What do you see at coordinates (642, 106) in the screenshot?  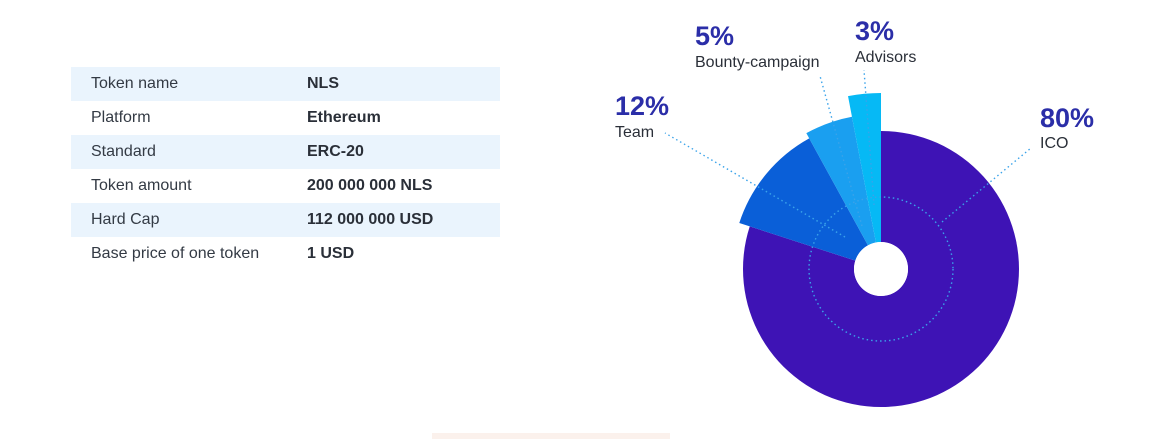 I see `percent-label-team: 12%` at bounding box center [642, 106].